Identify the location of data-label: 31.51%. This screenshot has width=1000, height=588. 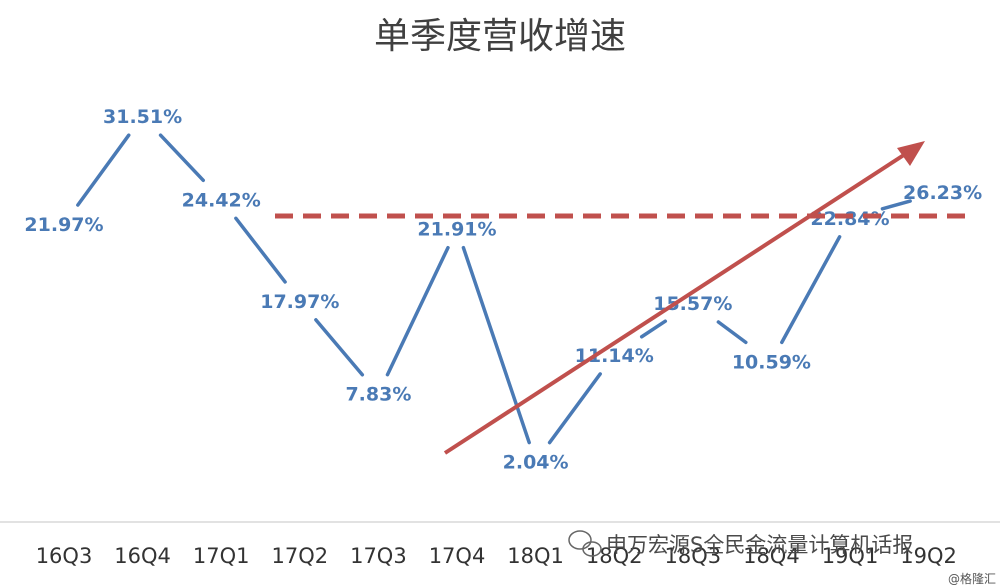
(142, 117).